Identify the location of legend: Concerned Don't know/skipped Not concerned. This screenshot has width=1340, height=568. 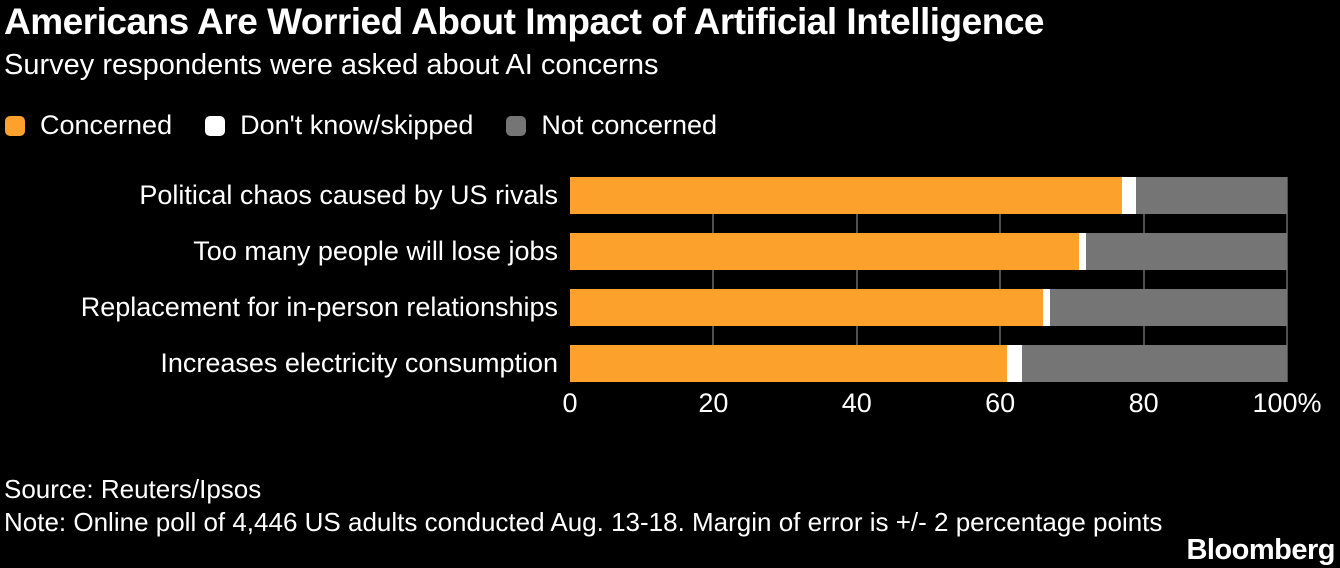
(361, 125).